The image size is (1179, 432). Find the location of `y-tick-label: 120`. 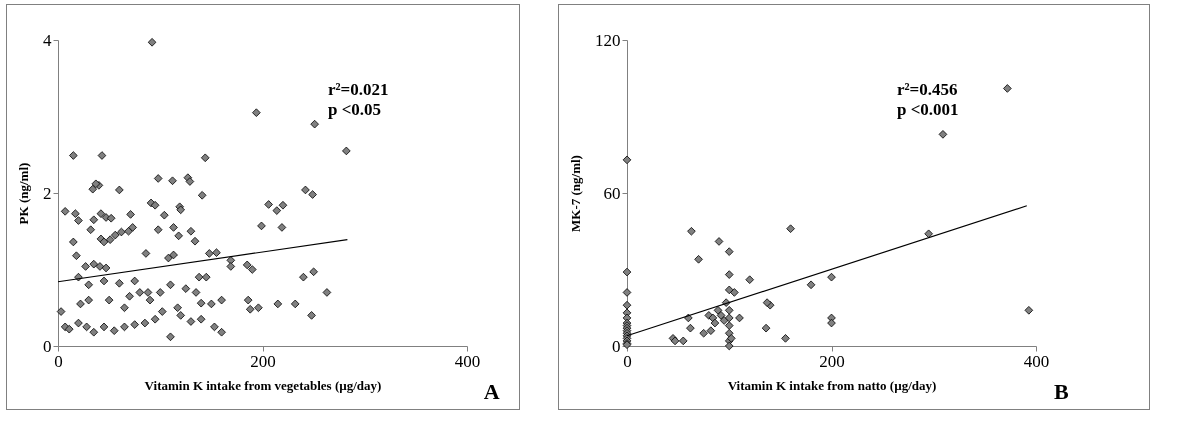

y-tick-label: 120 is located at coordinates (608, 40).